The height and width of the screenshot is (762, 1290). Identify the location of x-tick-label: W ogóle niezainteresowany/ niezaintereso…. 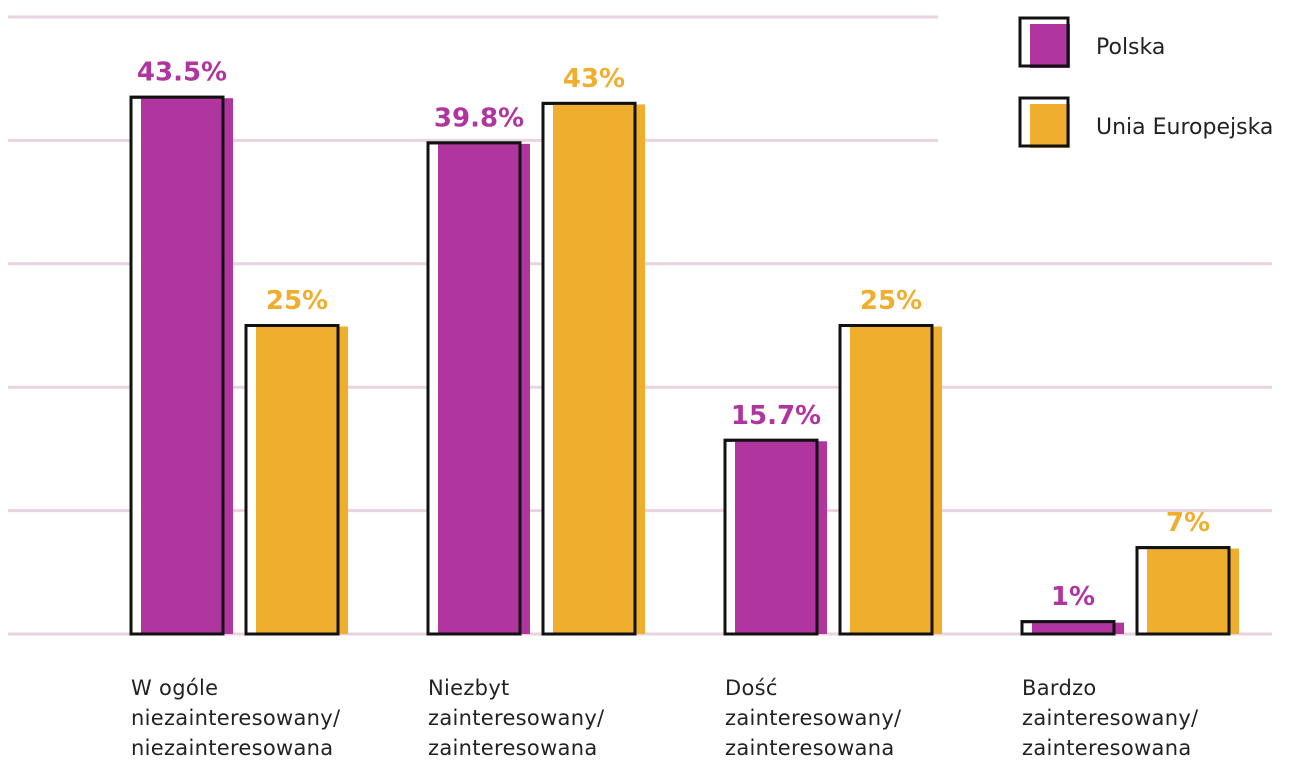
(236, 718).